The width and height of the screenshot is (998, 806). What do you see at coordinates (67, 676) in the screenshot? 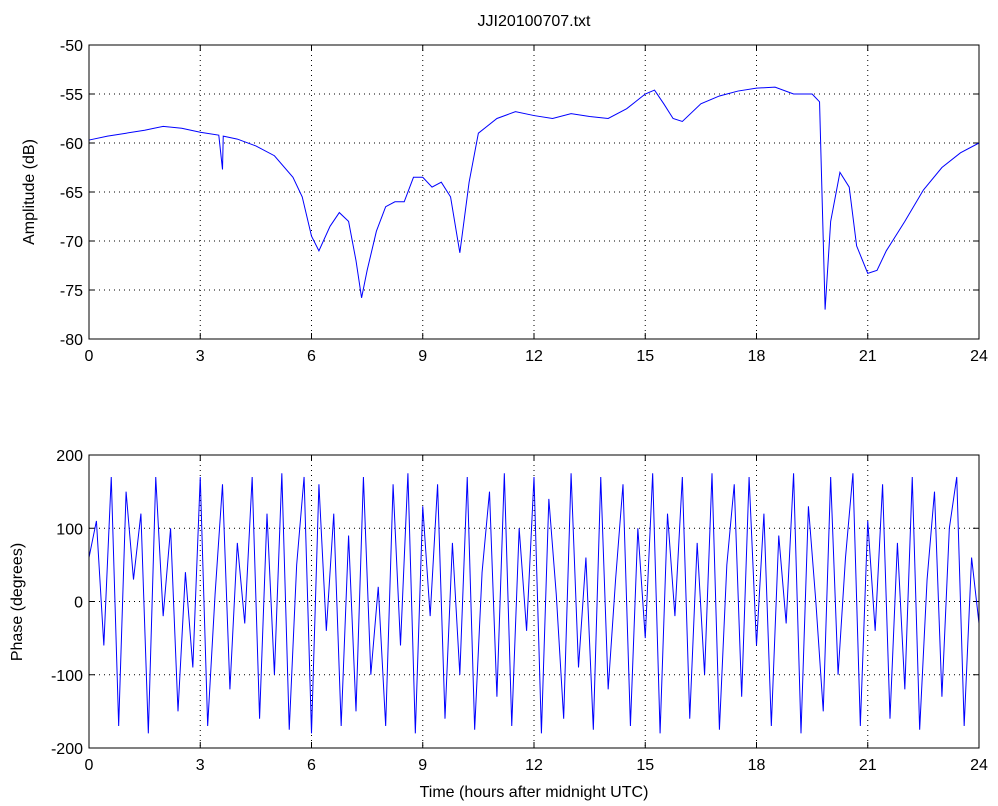
I see `y-tick-label: -100` at bounding box center [67, 676].